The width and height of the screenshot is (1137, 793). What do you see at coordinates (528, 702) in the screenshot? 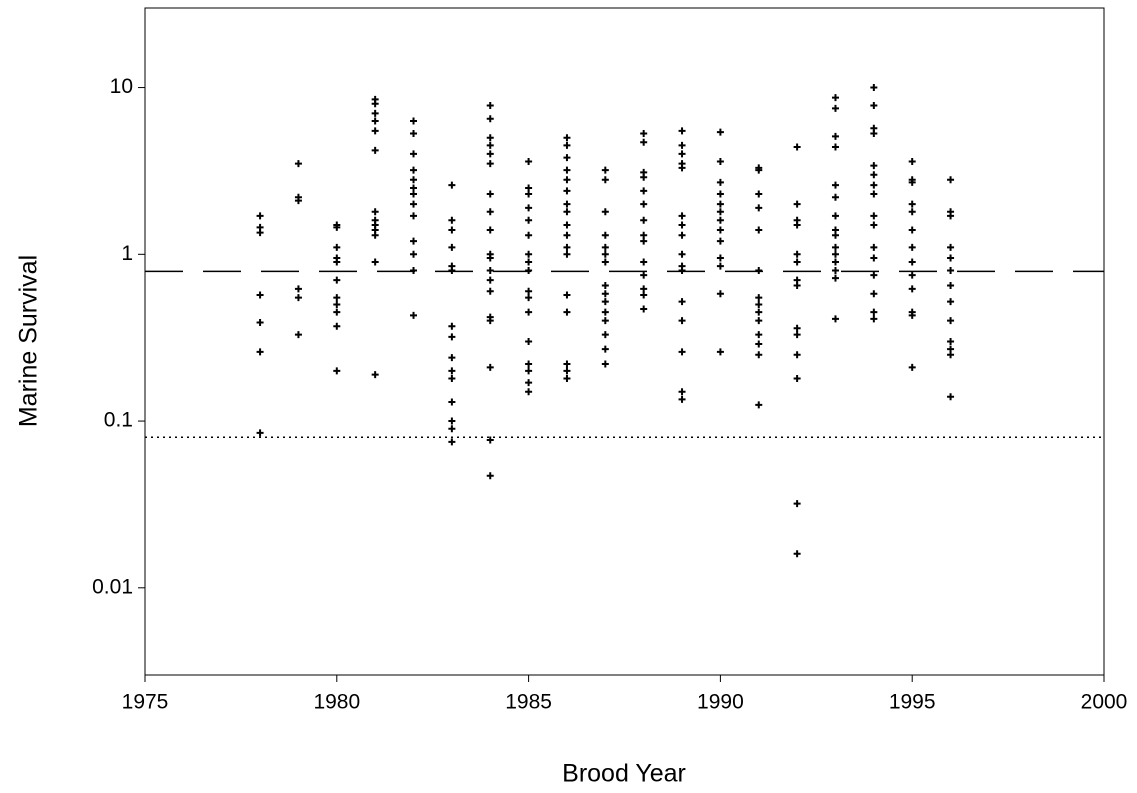
I see `x-tick-label: 1985` at bounding box center [528, 702].